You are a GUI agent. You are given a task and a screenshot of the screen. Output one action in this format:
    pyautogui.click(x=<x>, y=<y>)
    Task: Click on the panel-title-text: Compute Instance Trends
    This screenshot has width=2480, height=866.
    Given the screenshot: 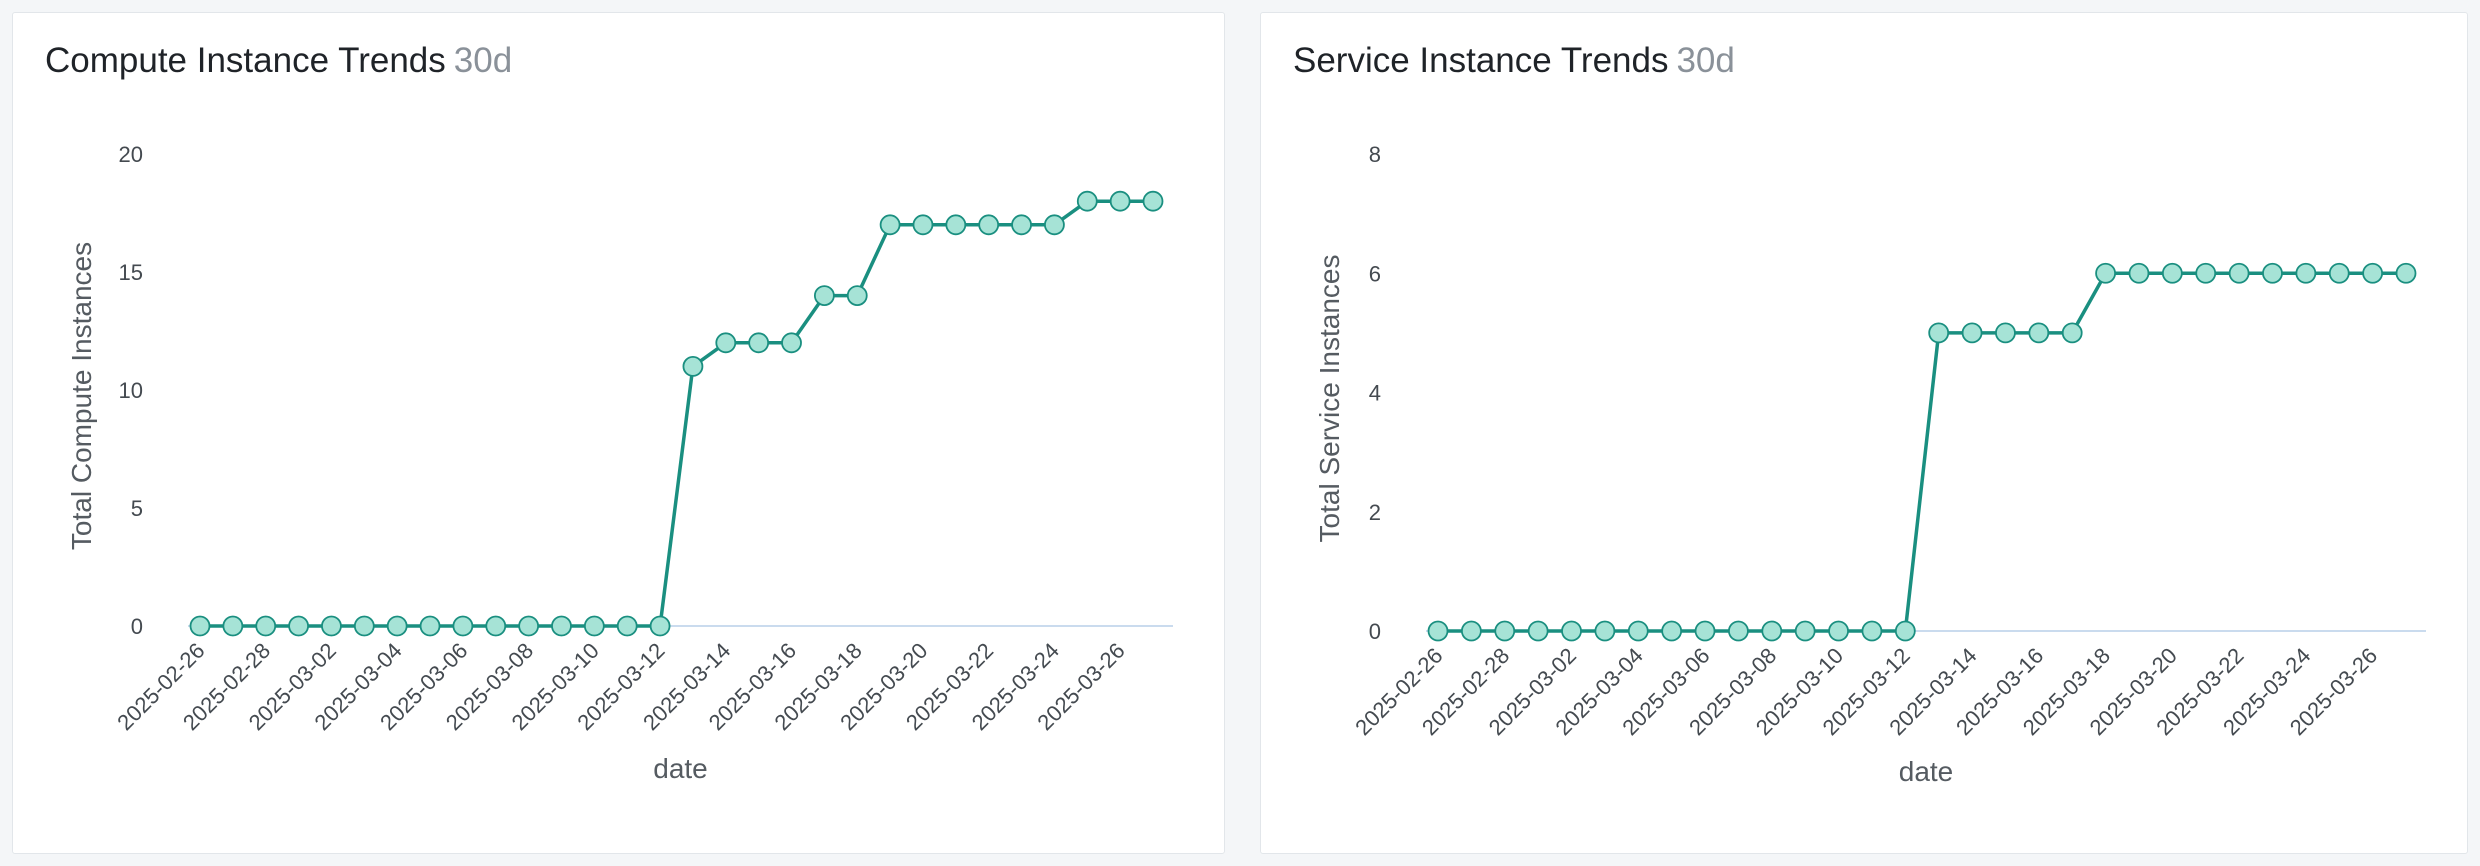 What is the action you would take?
    pyautogui.click(x=245, y=60)
    